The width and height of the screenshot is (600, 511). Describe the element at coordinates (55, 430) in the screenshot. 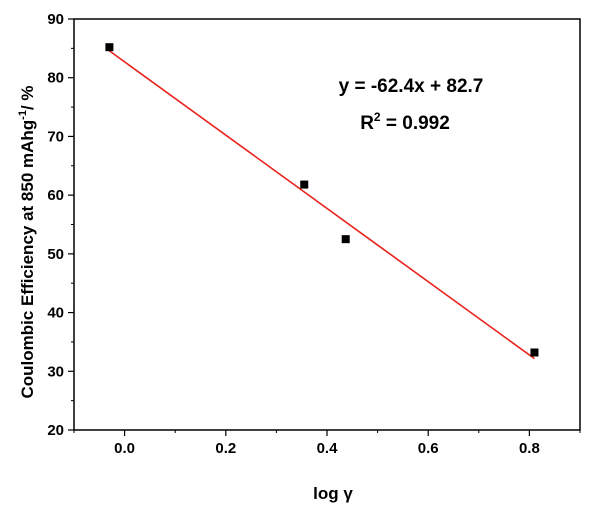

I see `y-tick-label: 20` at that location.